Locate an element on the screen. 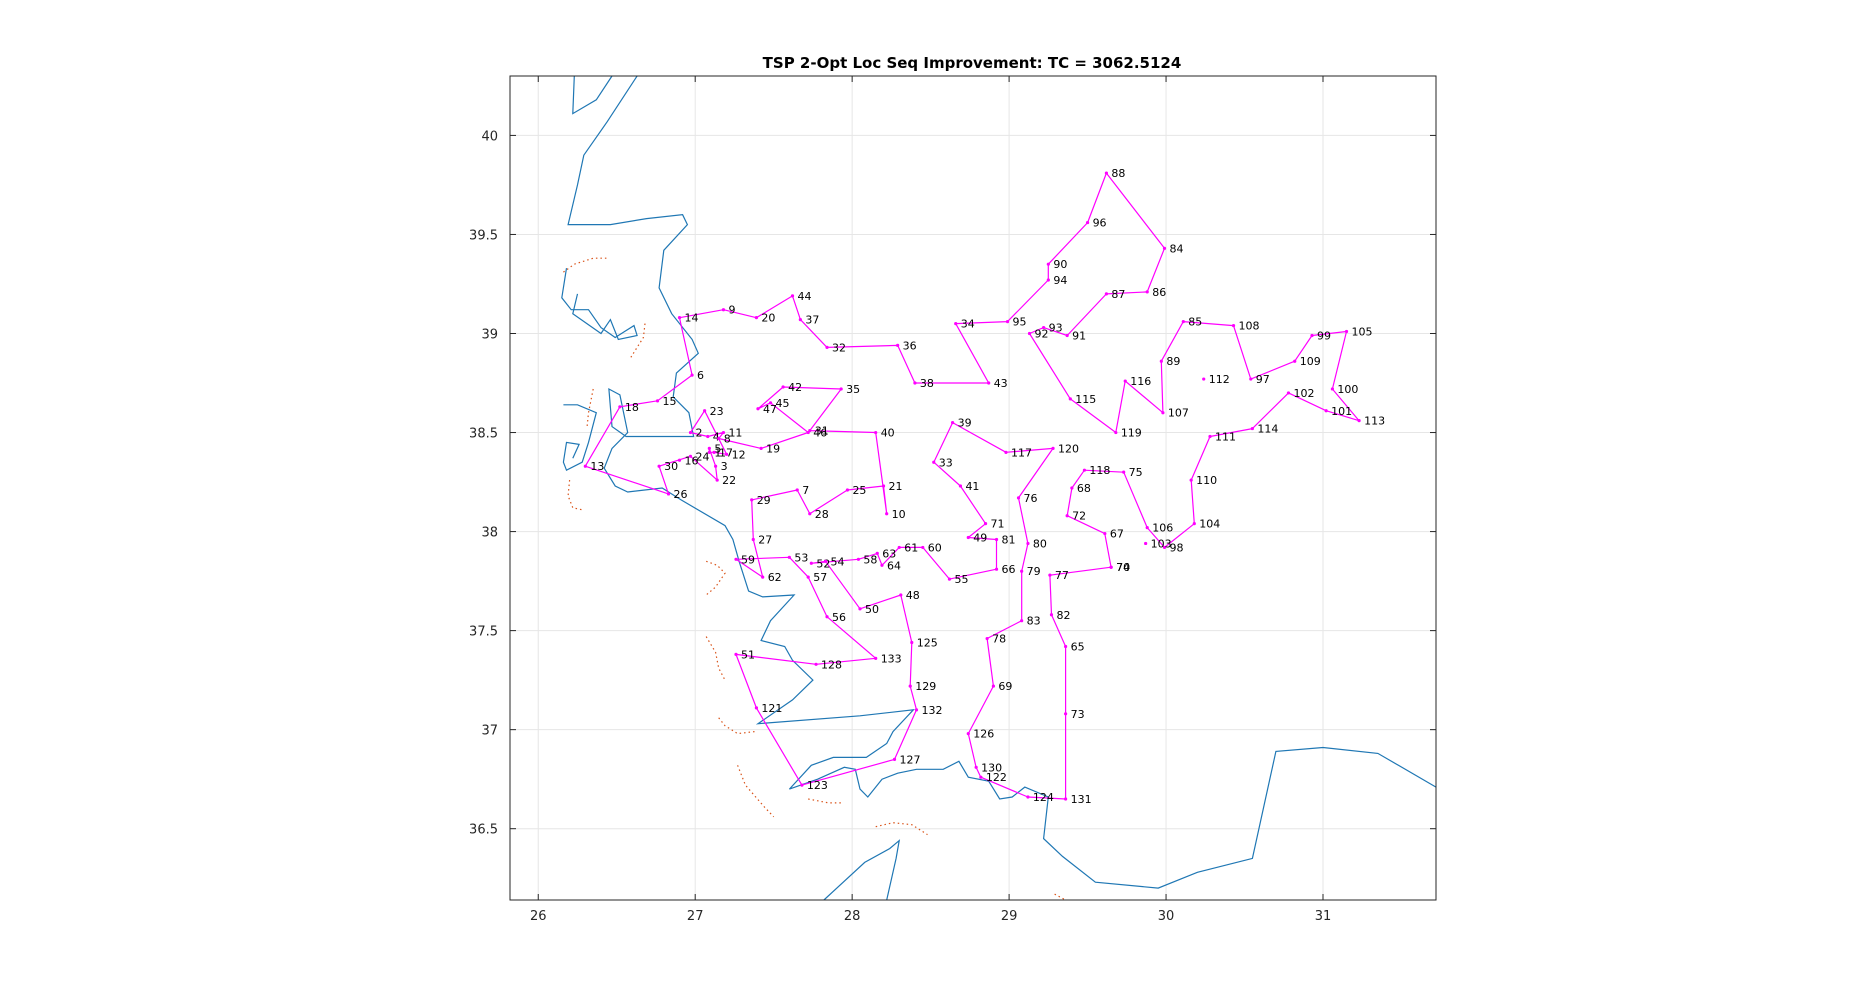 This screenshot has height=1001, width=1859. node-label: 131 is located at coordinates (1081, 799).